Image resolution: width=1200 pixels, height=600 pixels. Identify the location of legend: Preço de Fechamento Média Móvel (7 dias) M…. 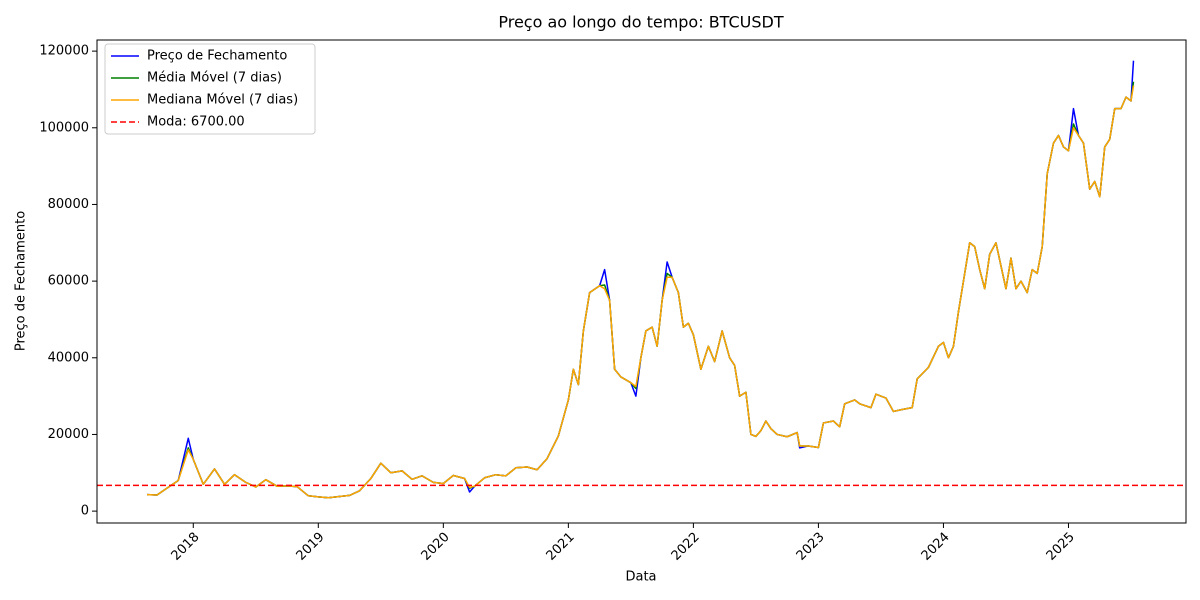
(210, 89).